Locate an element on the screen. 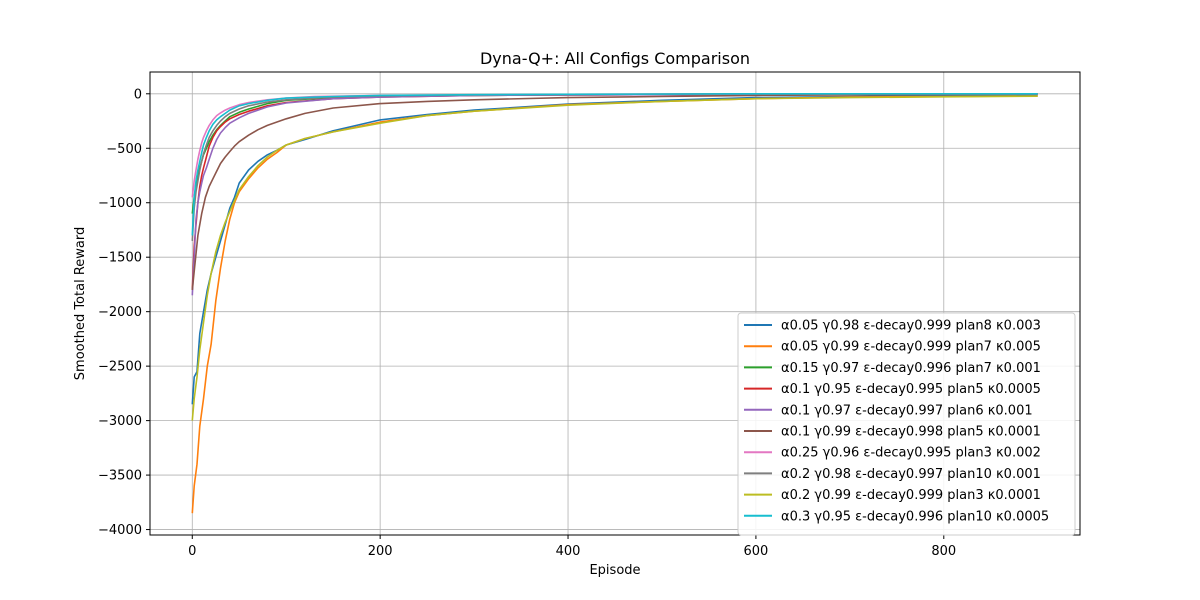 This screenshot has width=1200, height=600. x-axis-label: Episode is located at coordinates (614, 570).